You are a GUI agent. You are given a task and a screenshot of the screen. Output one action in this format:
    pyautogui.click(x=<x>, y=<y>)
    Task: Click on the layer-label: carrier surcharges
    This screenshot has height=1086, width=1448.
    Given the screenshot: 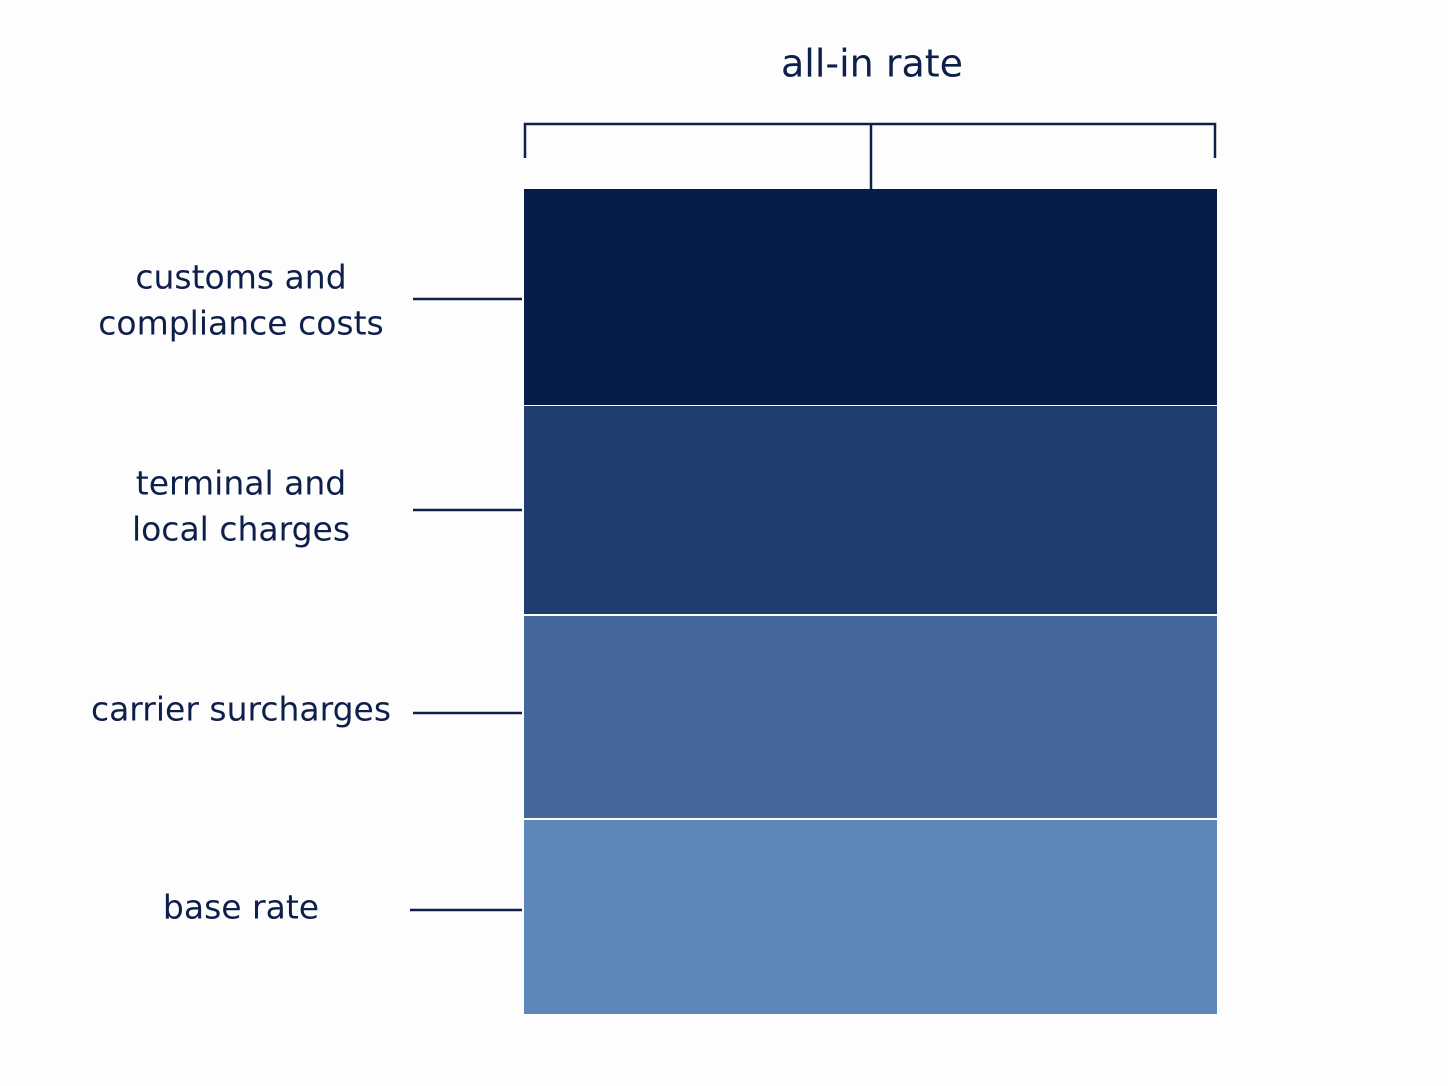 What is the action you would take?
    pyautogui.click(x=241, y=709)
    